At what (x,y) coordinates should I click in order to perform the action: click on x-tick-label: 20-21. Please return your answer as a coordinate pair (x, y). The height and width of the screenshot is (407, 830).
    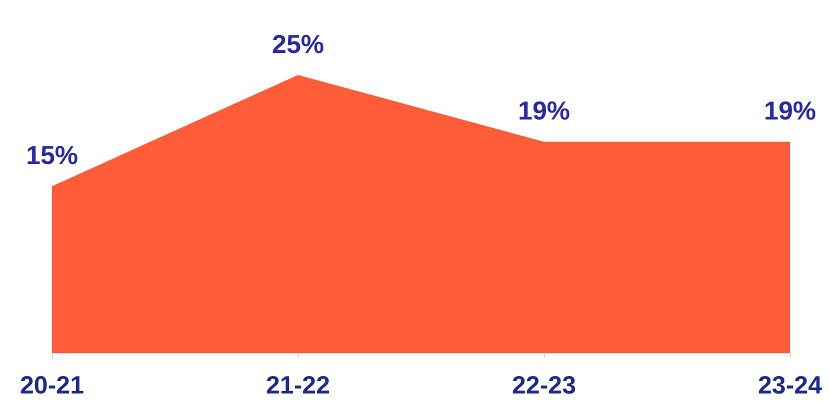
    Looking at the image, I should click on (52, 386).